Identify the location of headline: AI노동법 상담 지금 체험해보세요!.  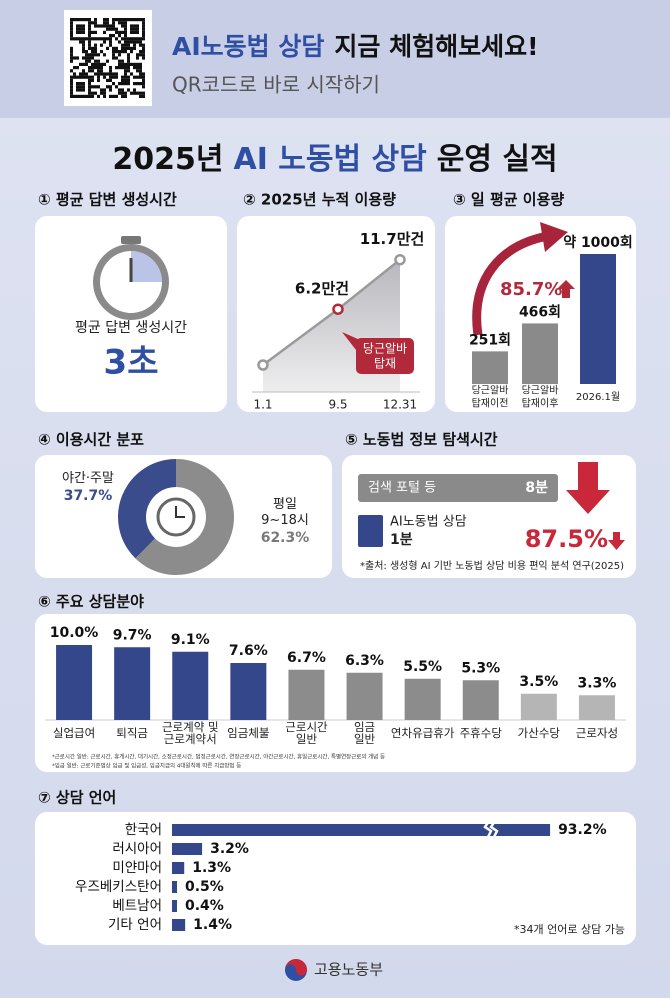
(355, 46).